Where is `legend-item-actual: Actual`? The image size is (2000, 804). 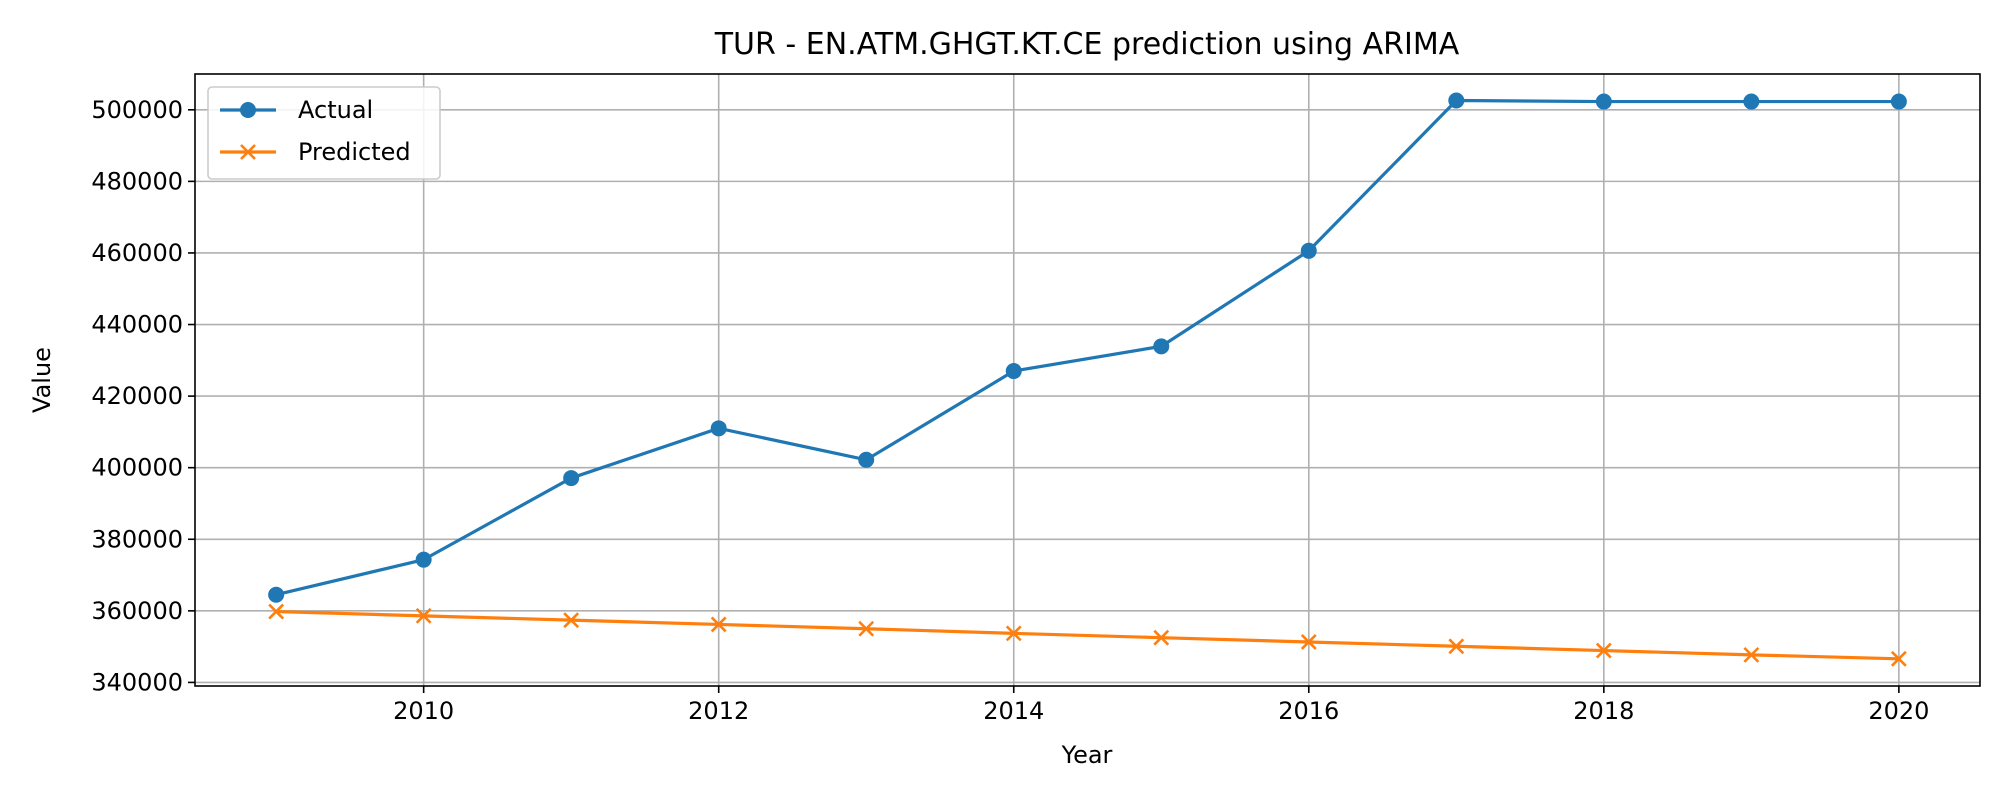 legend-item-actual: Actual is located at coordinates (296, 110).